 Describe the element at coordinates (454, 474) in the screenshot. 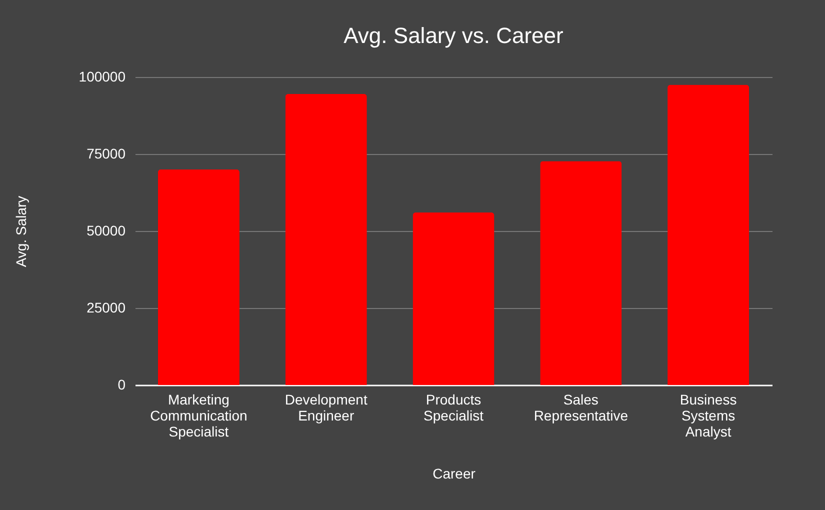

I see `x-axis-title: Career` at that location.